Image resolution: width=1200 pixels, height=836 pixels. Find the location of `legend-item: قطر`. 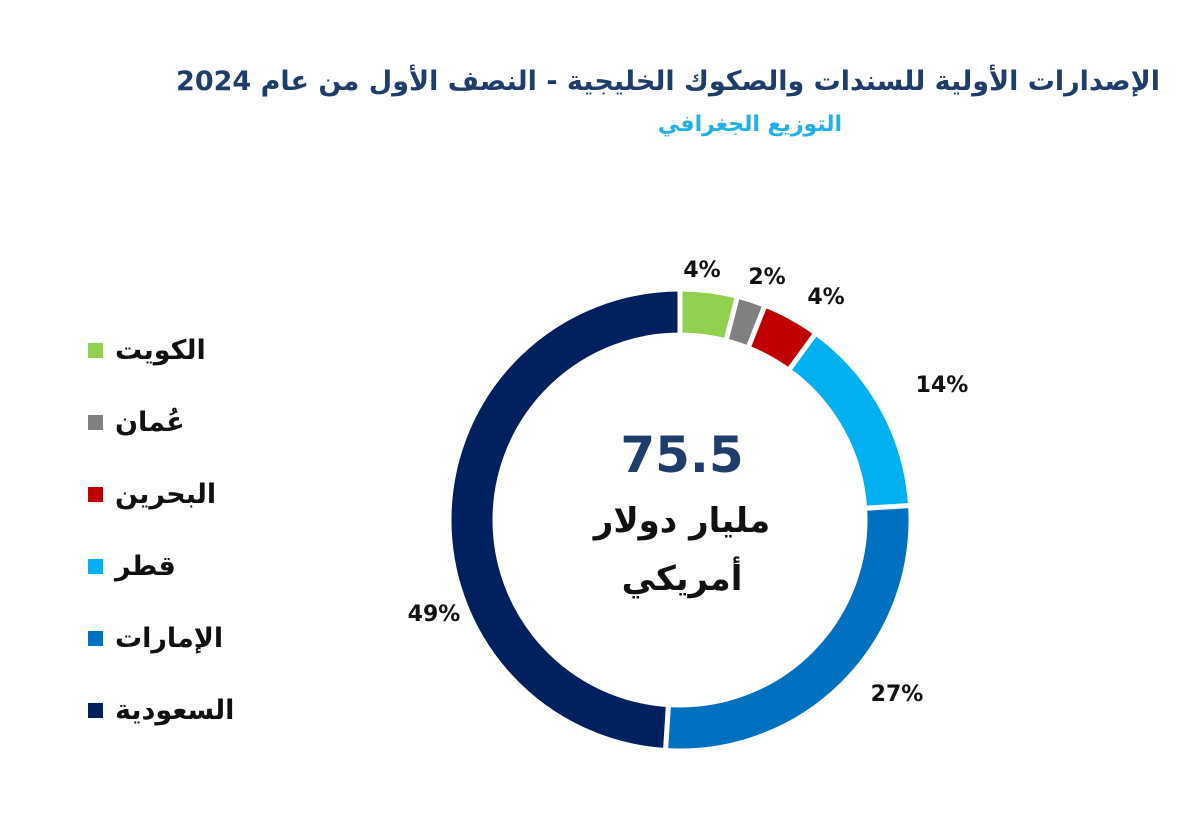

legend-item: قطر is located at coordinates (132, 566).